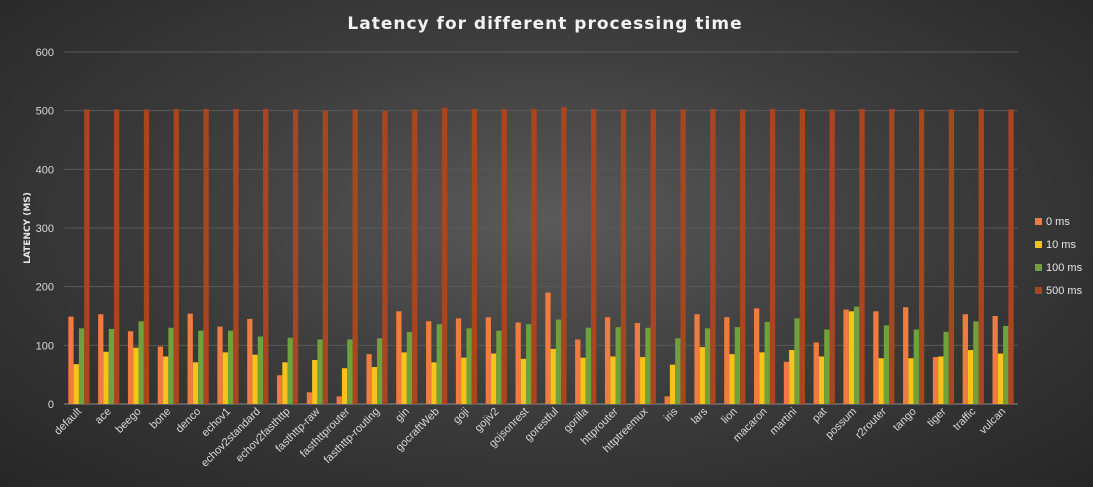  Describe the element at coordinates (618, 365) in the screenshot. I see `bar-100-ms-httprouter` at that location.